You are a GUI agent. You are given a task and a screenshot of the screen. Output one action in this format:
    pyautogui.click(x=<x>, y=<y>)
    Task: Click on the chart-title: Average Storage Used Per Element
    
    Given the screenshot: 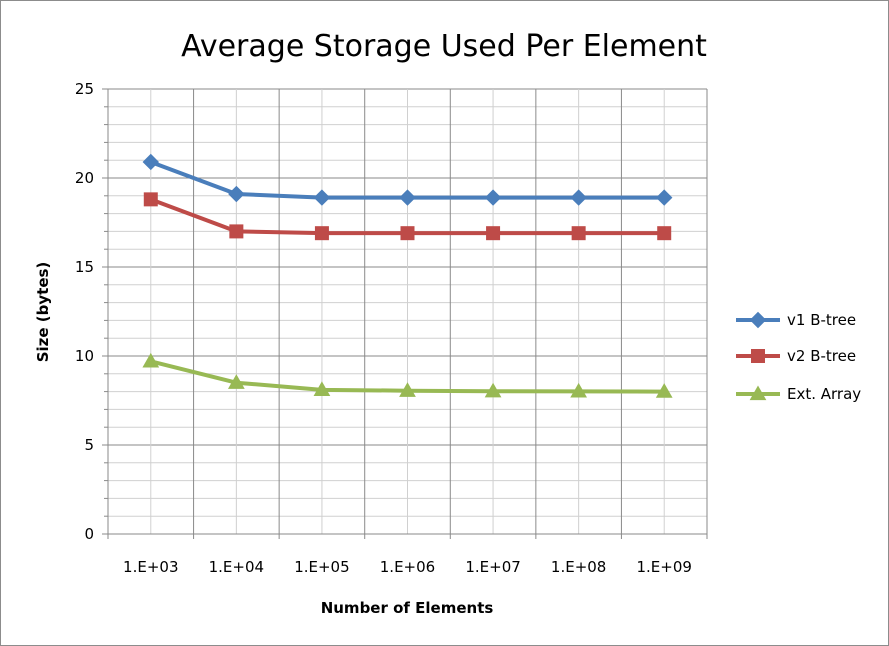 What is the action you would take?
    pyautogui.click(x=444, y=46)
    